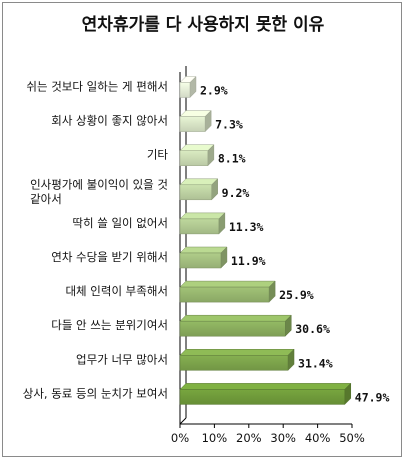 Image resolution: width=406 pixels, height=461 pixels. What do you see at coordinates (296, 295) in the screenshot?
I see `data-label: 25.9%` at bounding box center [296, 295].